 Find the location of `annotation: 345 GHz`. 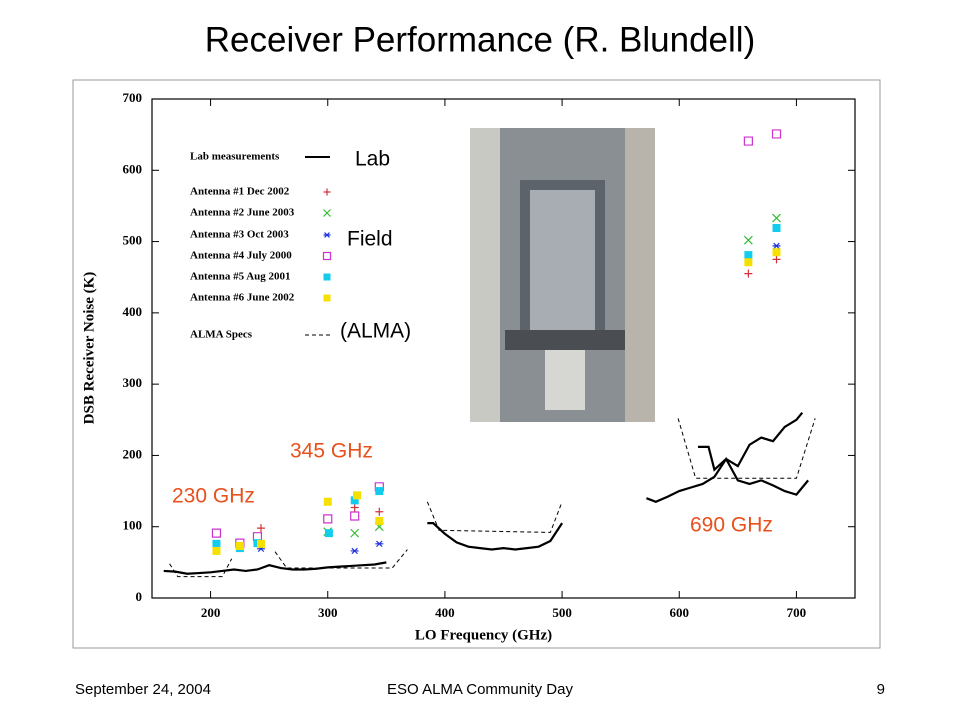

annotation: 345 GHz is located at coordinates (331, 451).